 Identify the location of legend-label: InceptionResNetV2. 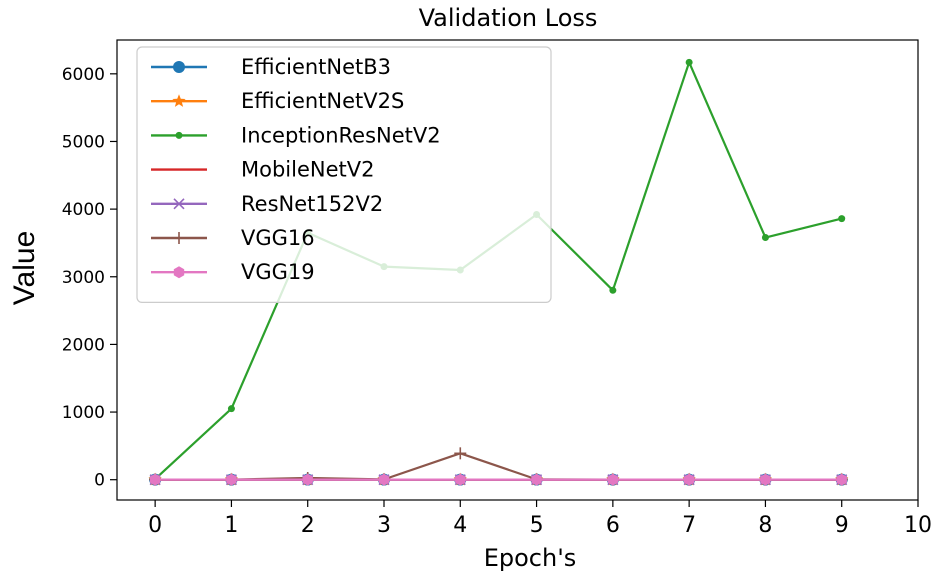
(341, 135).